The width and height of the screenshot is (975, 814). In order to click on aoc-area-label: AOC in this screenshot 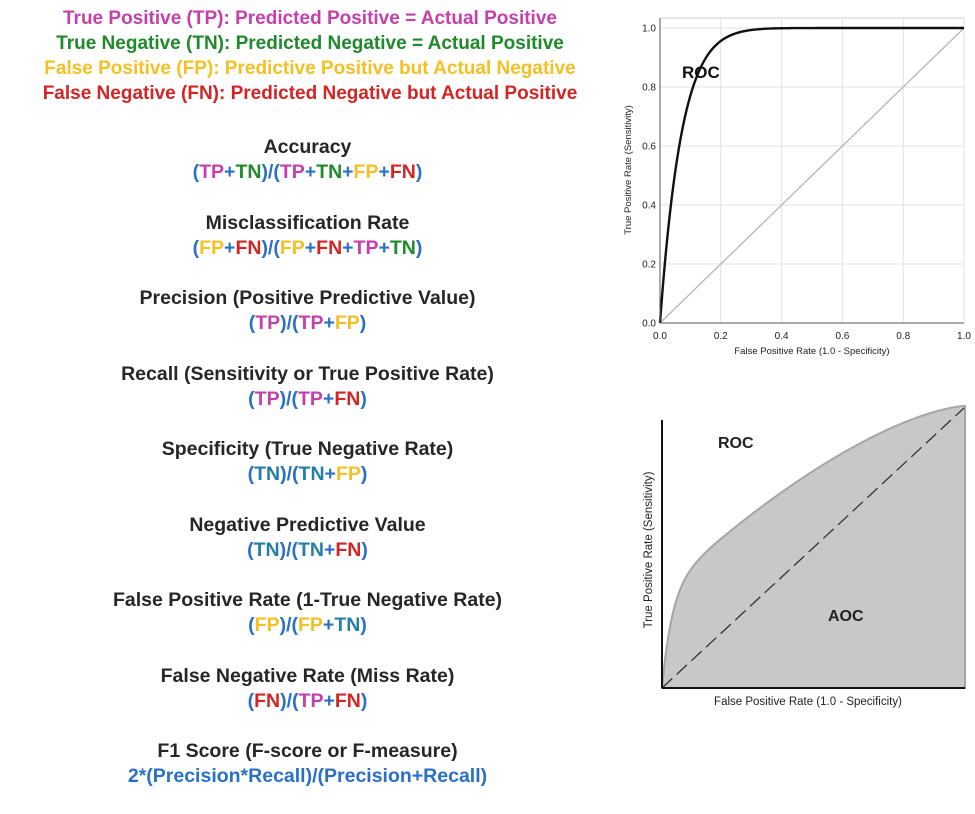, I will do `click(846, 616)`.